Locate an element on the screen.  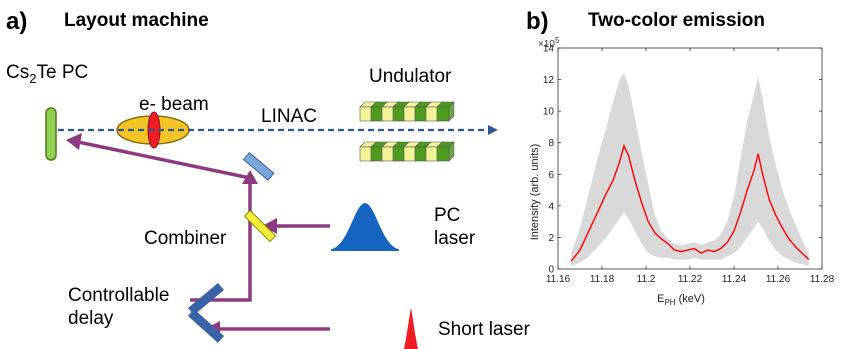
y-tick-label: 4 is located at coordinates (551, 206).